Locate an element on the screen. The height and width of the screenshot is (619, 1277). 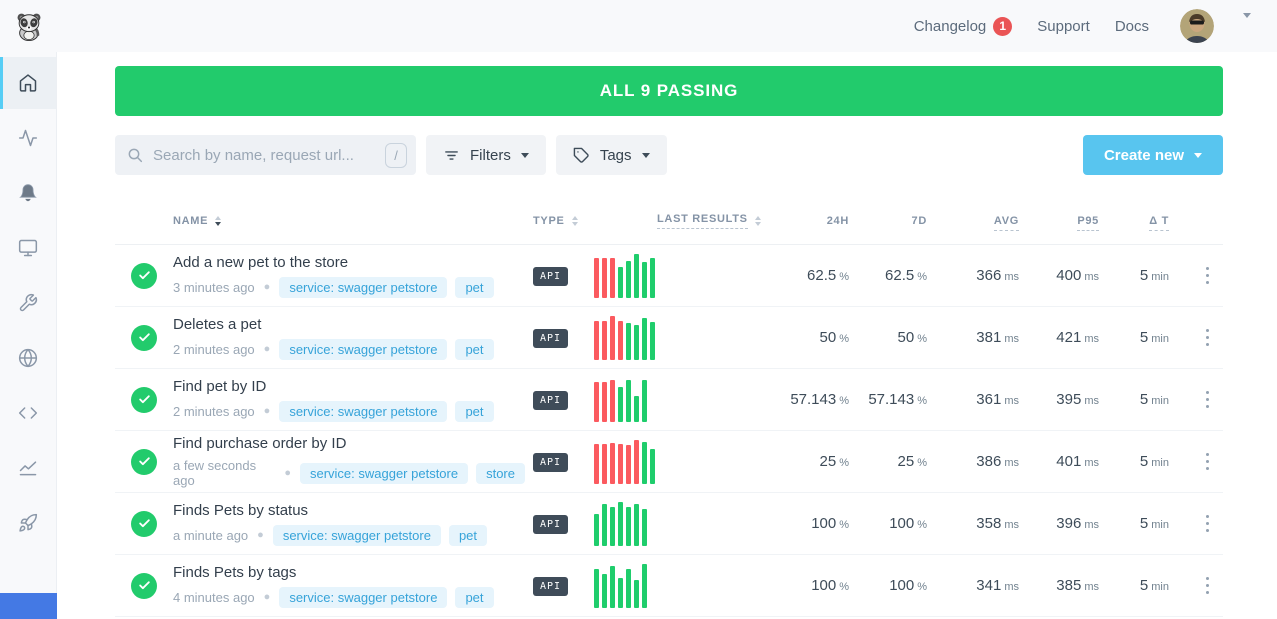
support-link: Support is located at coordinates (1063, 26).